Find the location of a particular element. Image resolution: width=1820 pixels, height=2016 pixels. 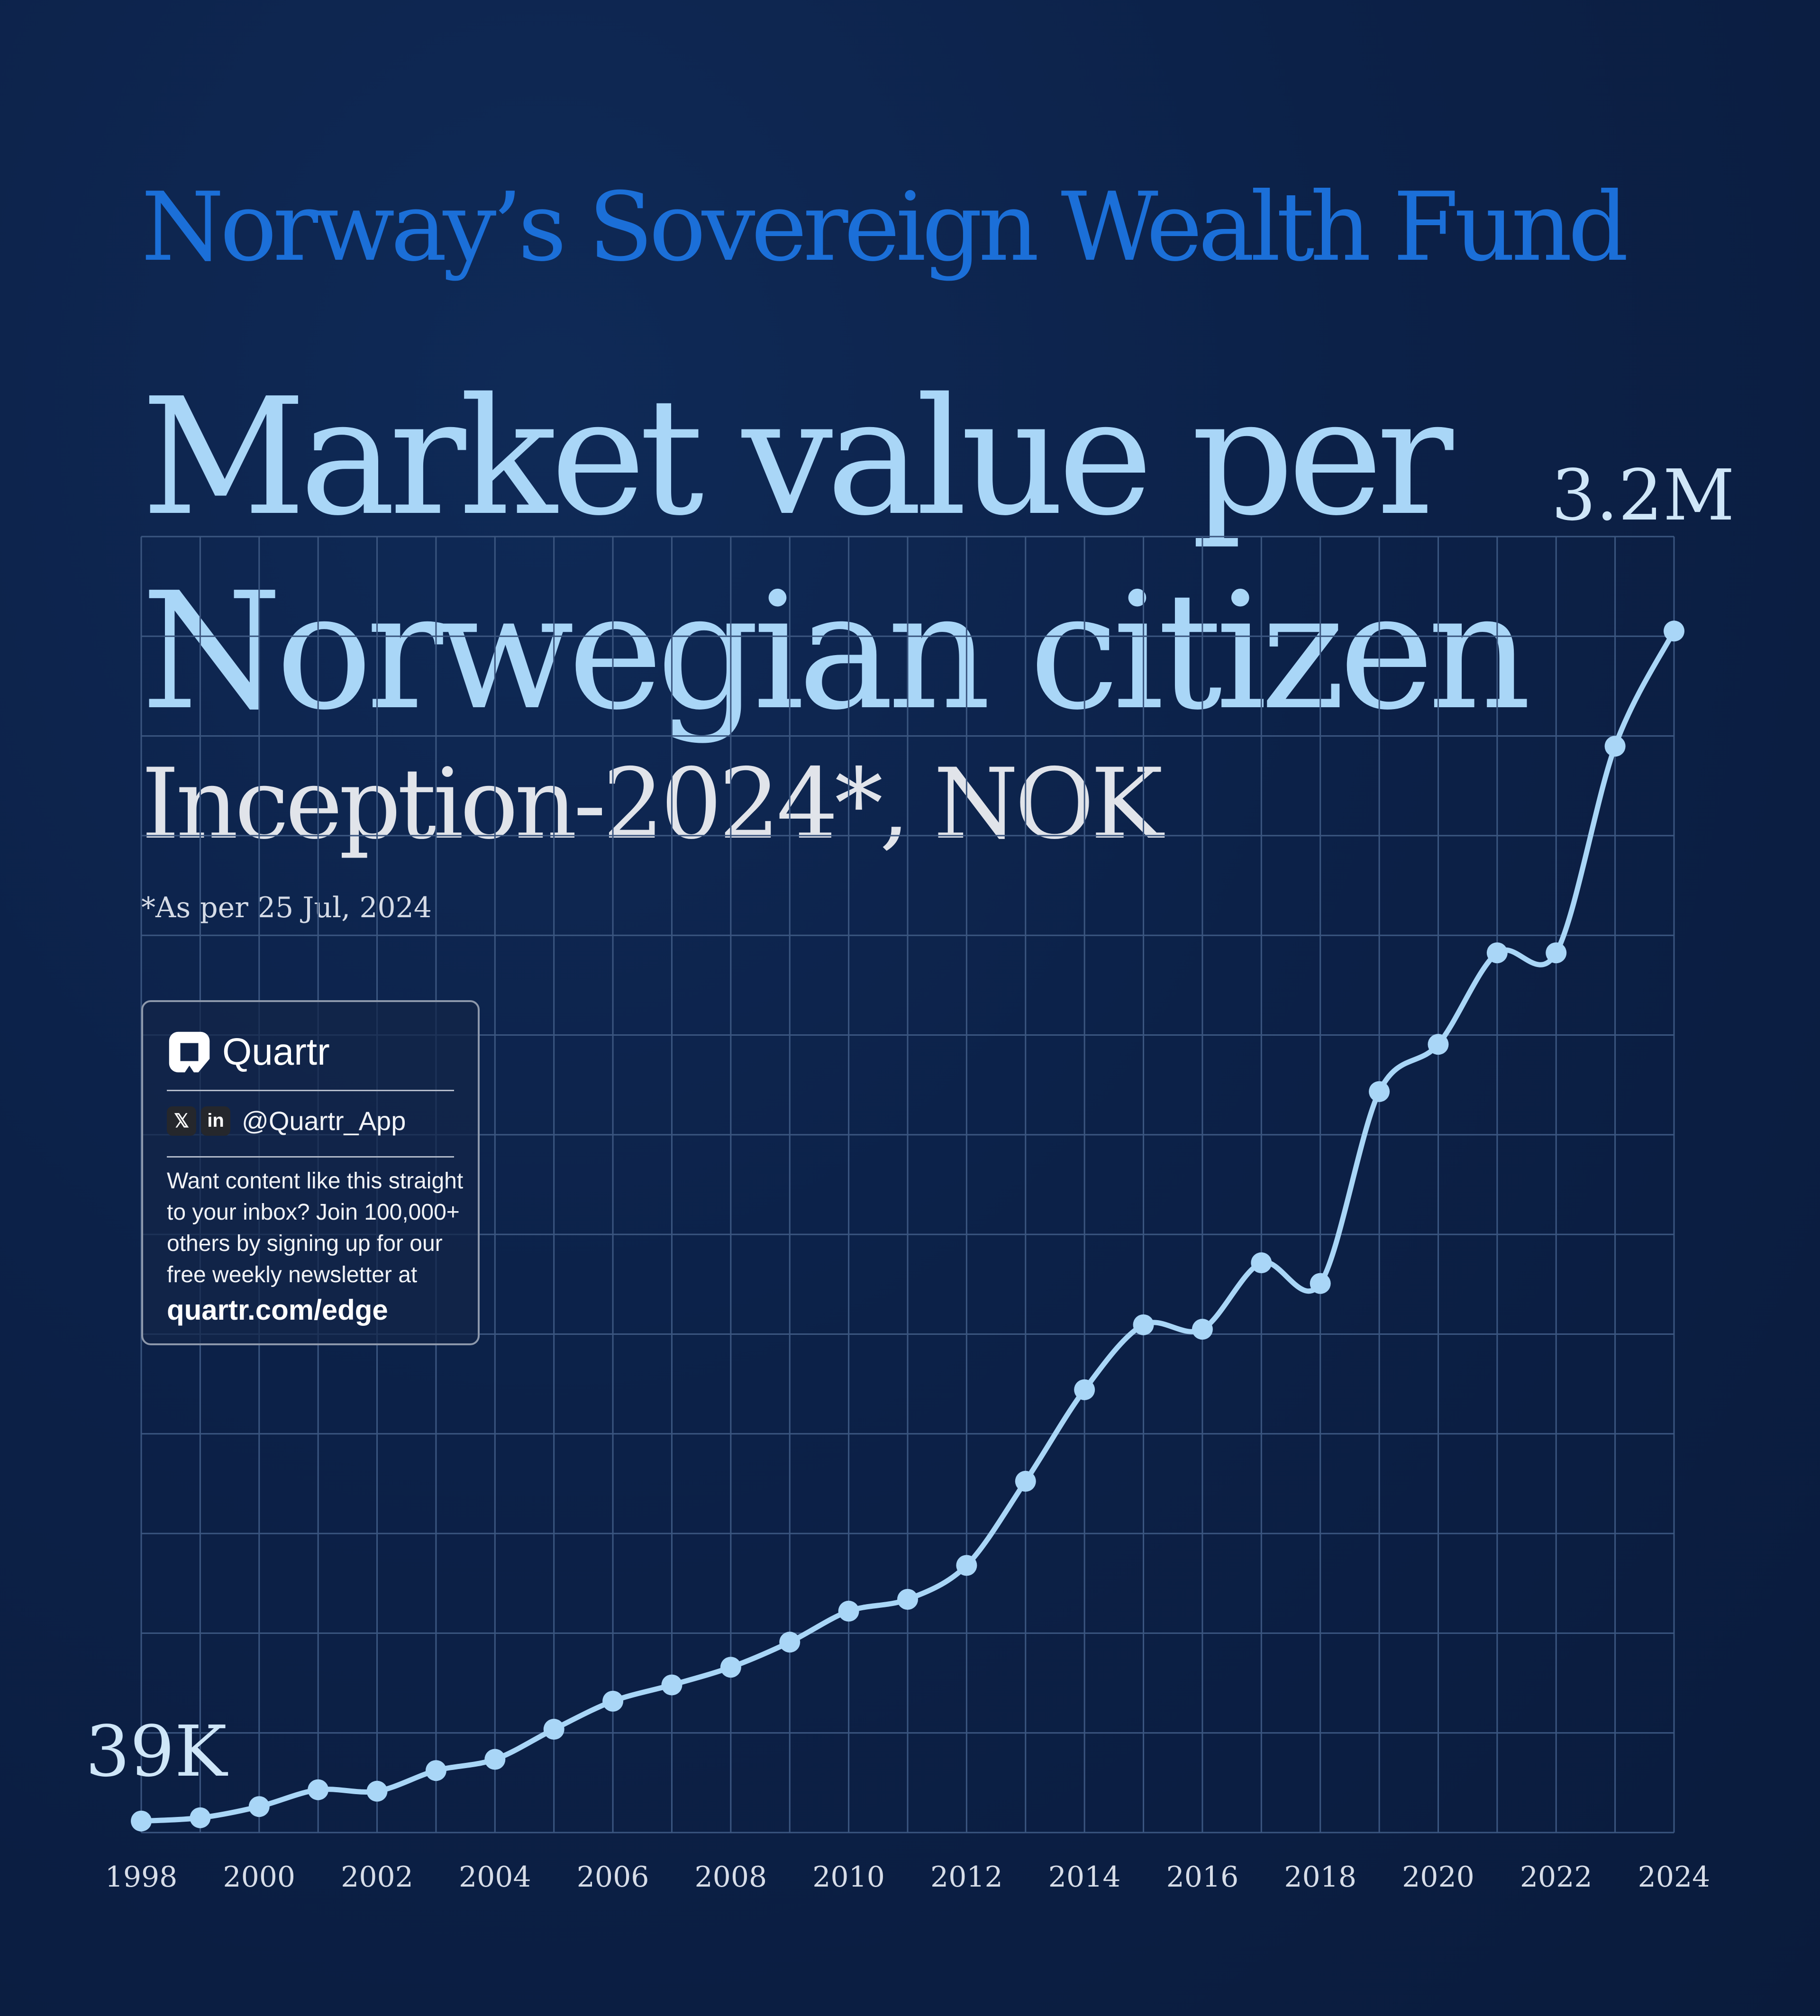

data-point-2010 is located at coordinates (848, 1611).